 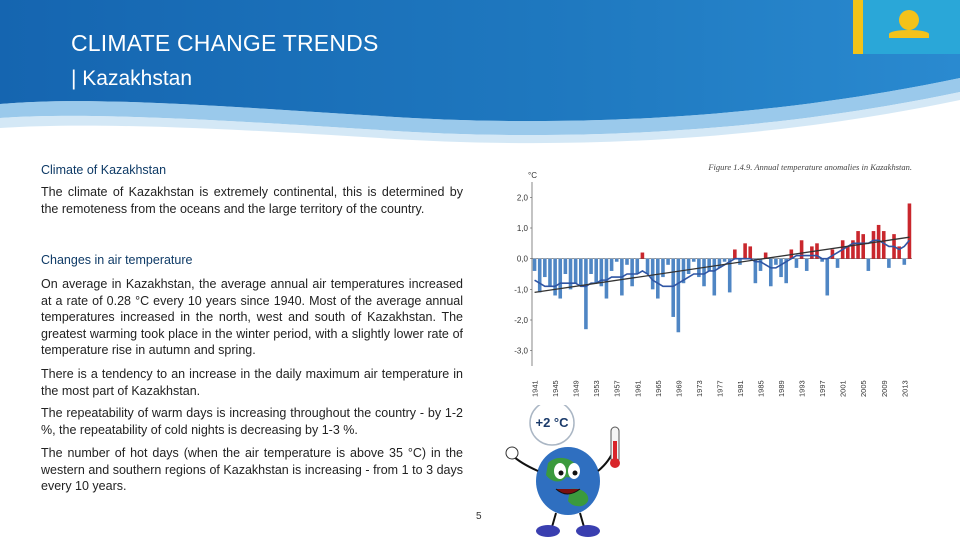 What do you see at coordinates (521, 289) in the screenshot?
I see `y-tick-label: -1,0` at bounding box center [521, 289].